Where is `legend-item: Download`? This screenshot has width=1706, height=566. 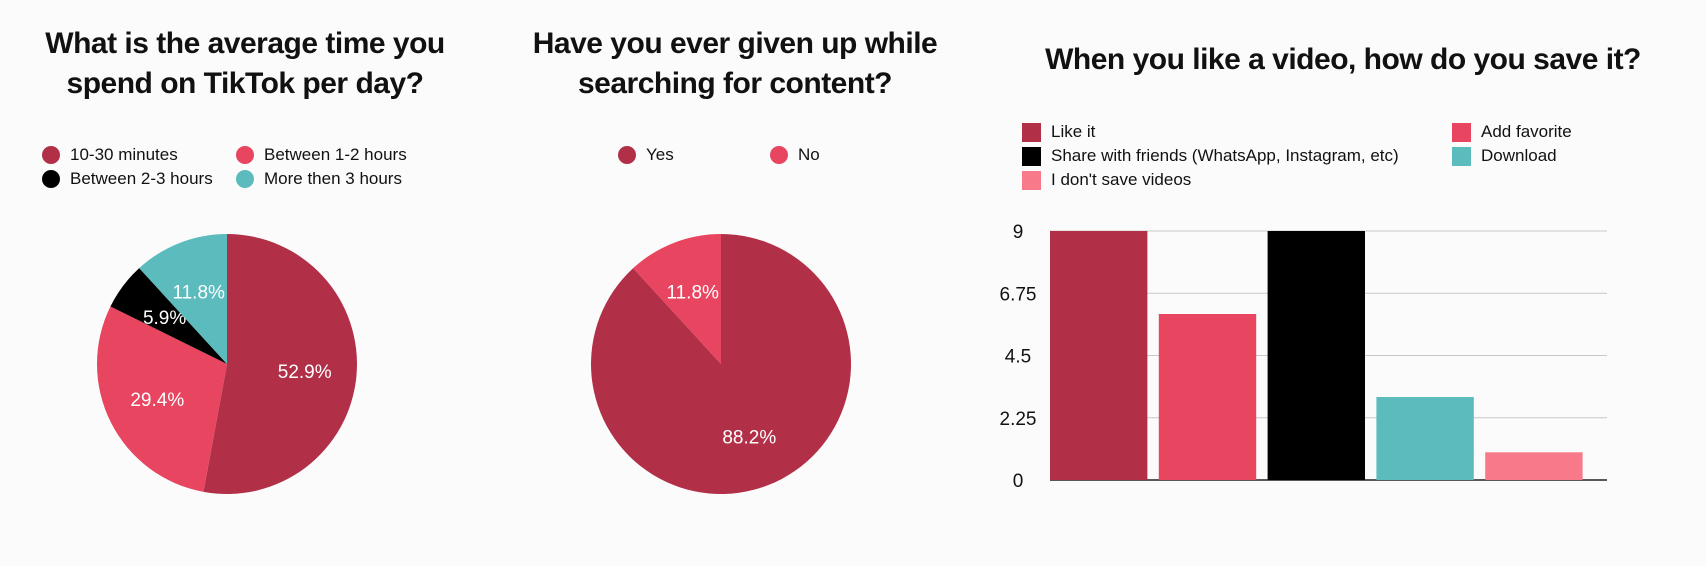
legend-item: Download is located at coordinates (1504, 156).